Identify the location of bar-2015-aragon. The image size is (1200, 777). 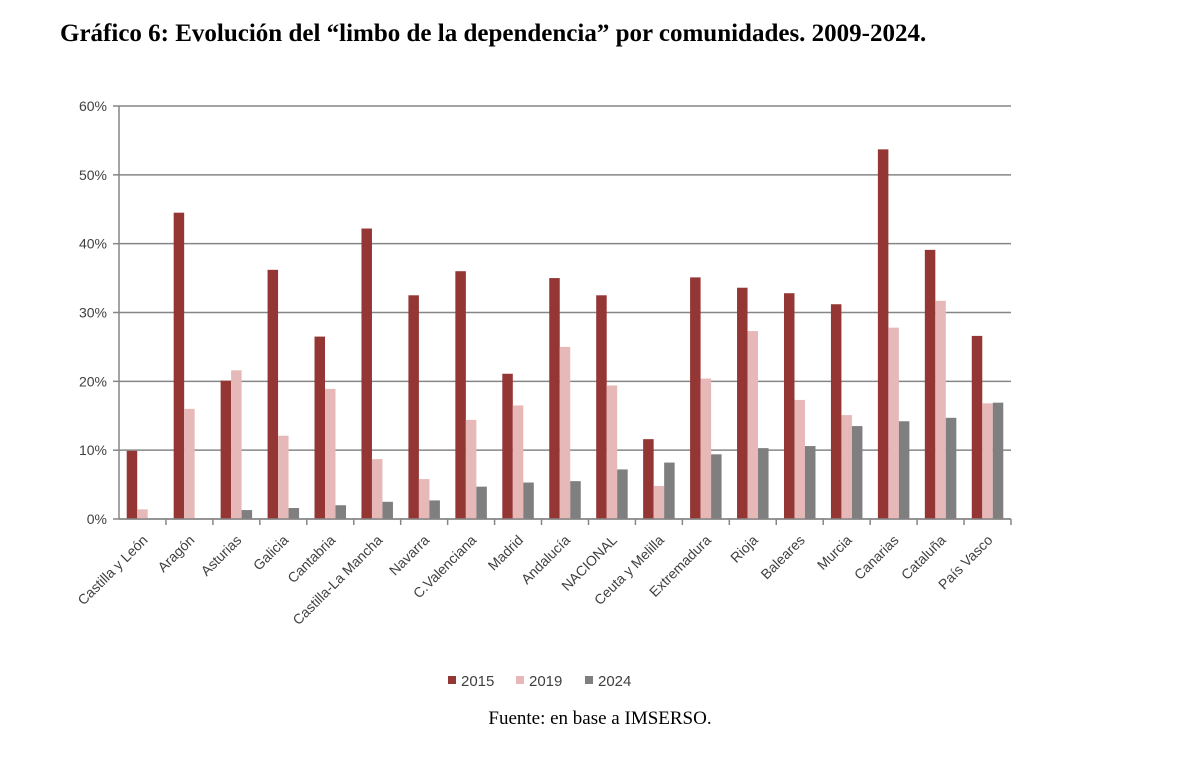
(179, 366).